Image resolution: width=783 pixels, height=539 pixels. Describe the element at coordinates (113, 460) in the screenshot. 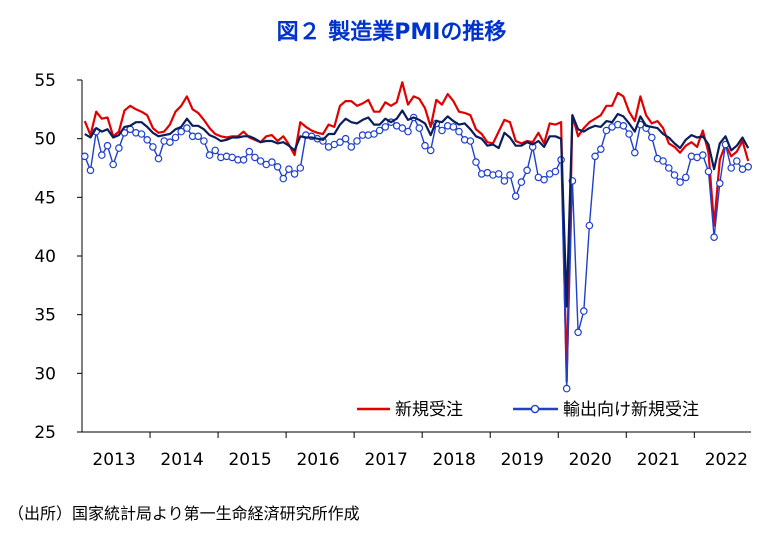

I see `x-tick-label: 2013` at that location.